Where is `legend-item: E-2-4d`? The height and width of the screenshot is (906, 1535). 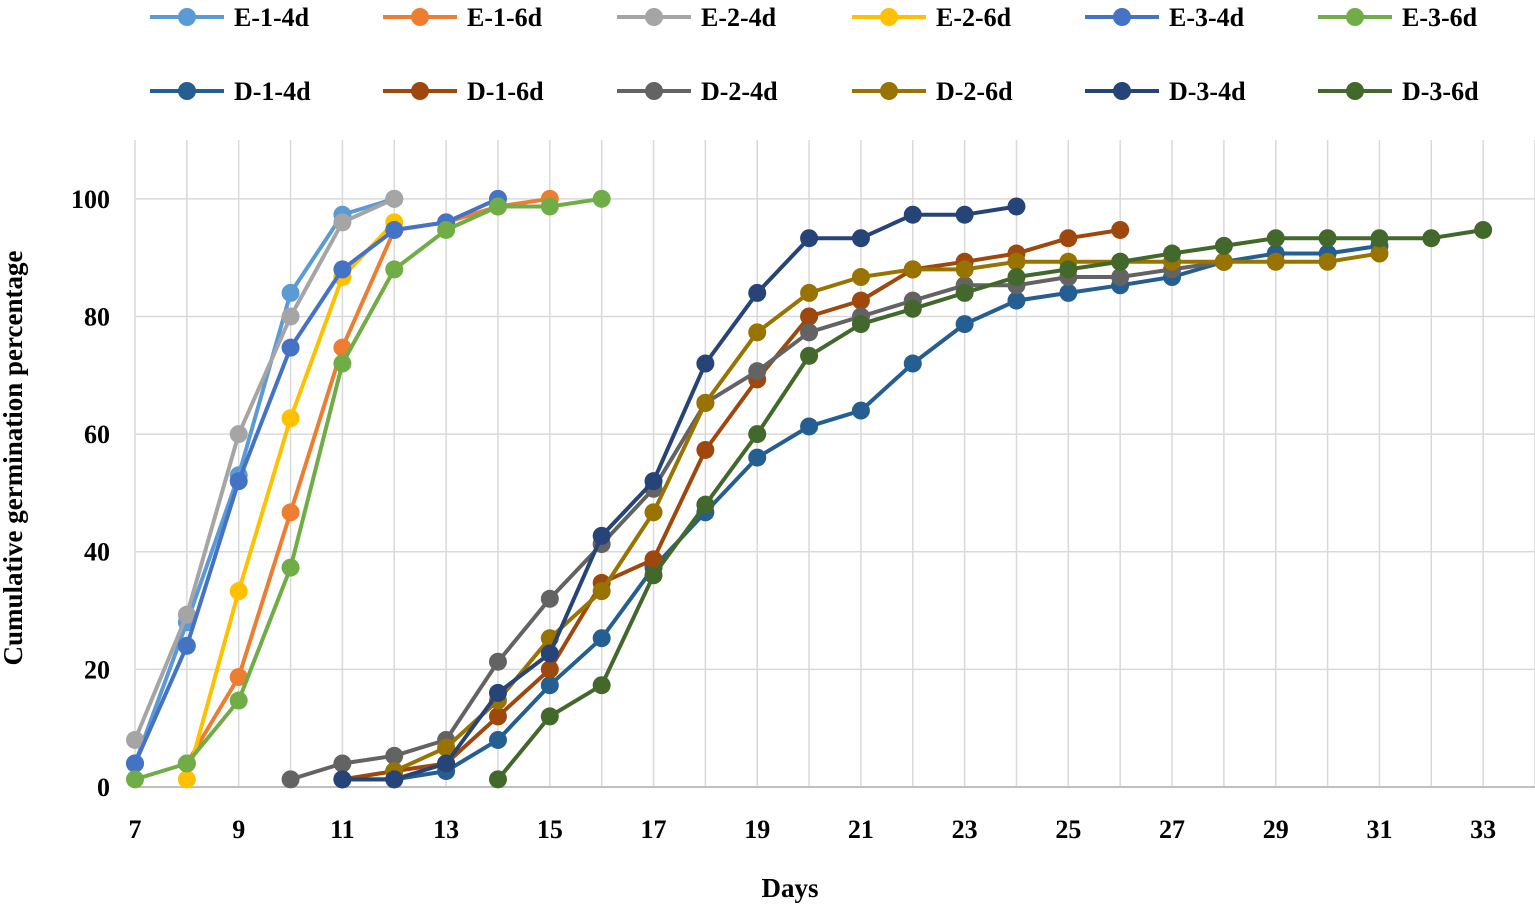 legend-item: E-2-4d is located at coordinates (697, 17).